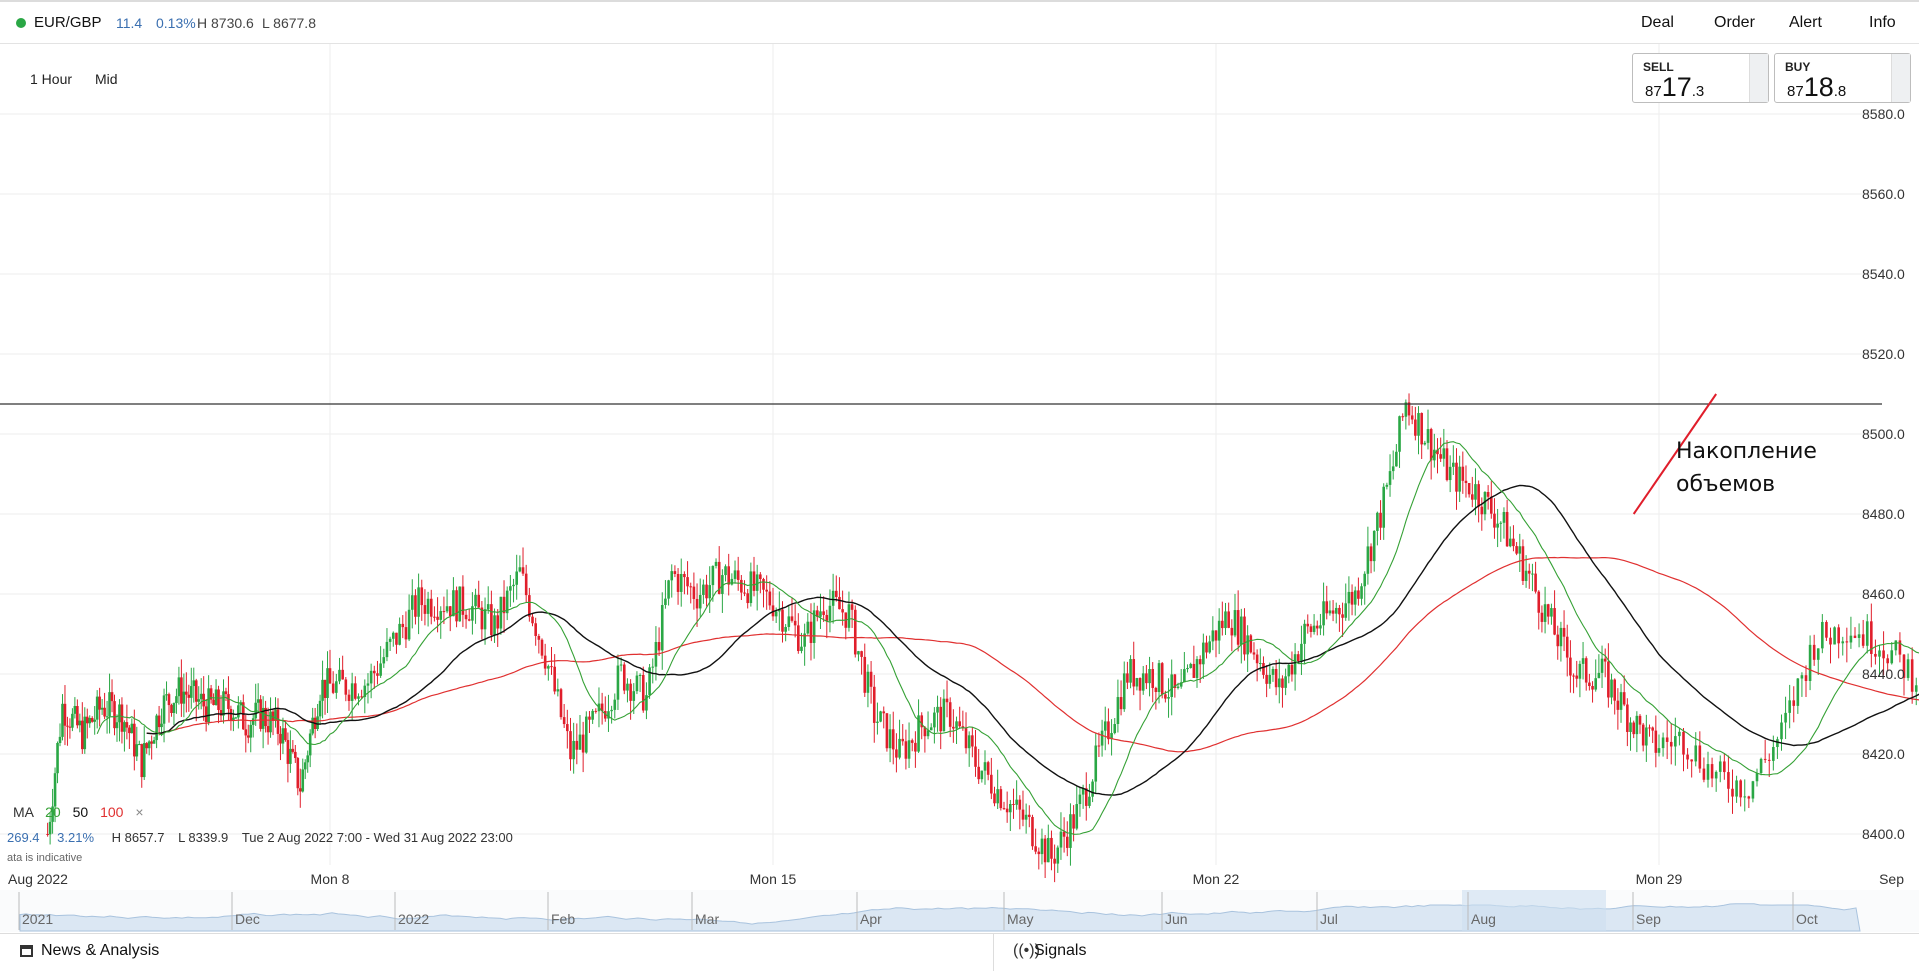  I want to click on sell-side-strip, so click(1758, 78).